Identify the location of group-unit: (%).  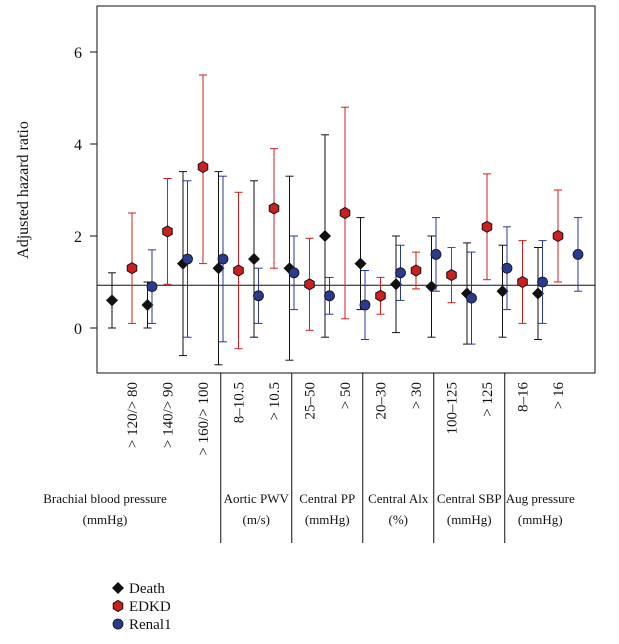
(399, 519).